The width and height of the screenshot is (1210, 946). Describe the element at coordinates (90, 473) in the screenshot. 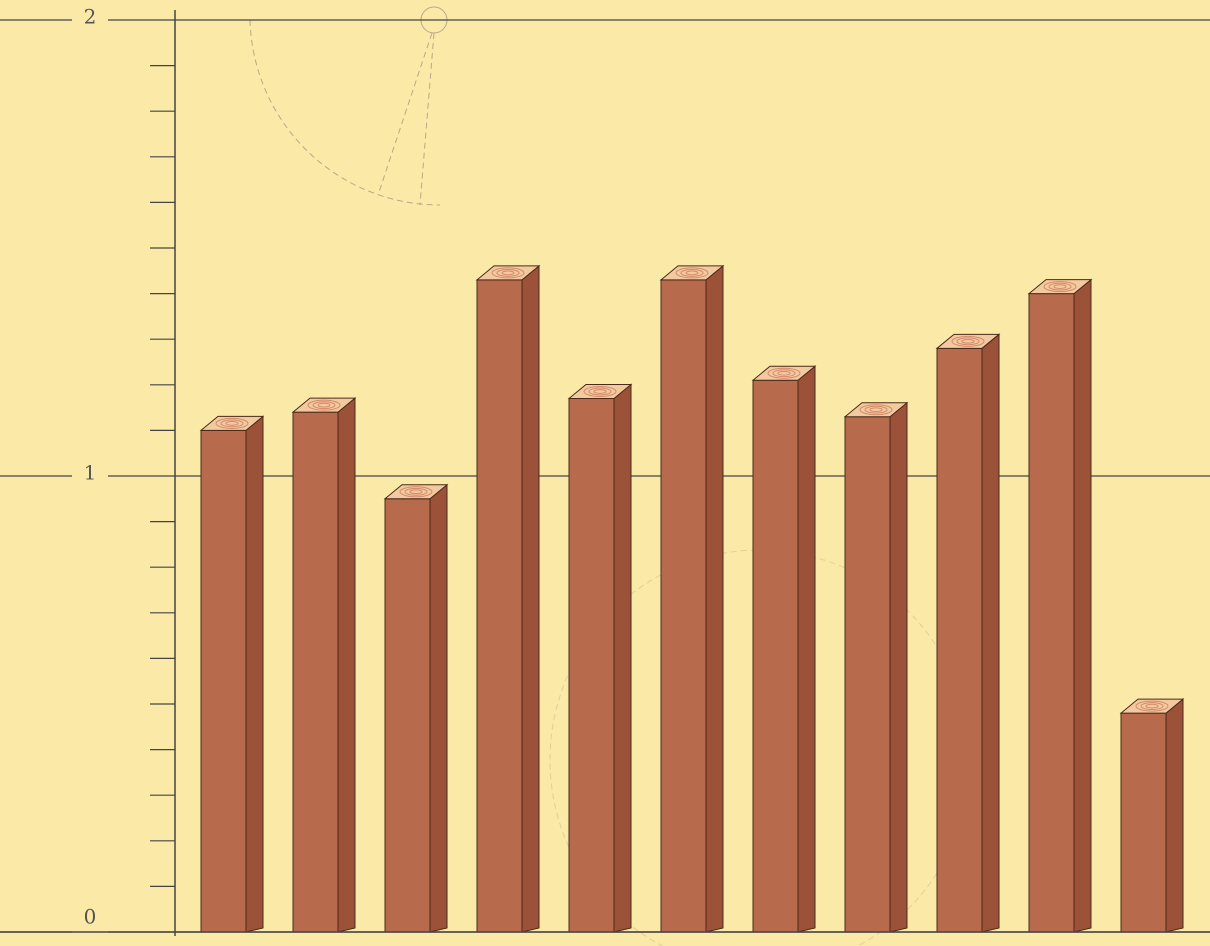

I see `y-tick-label: 1` at that location.